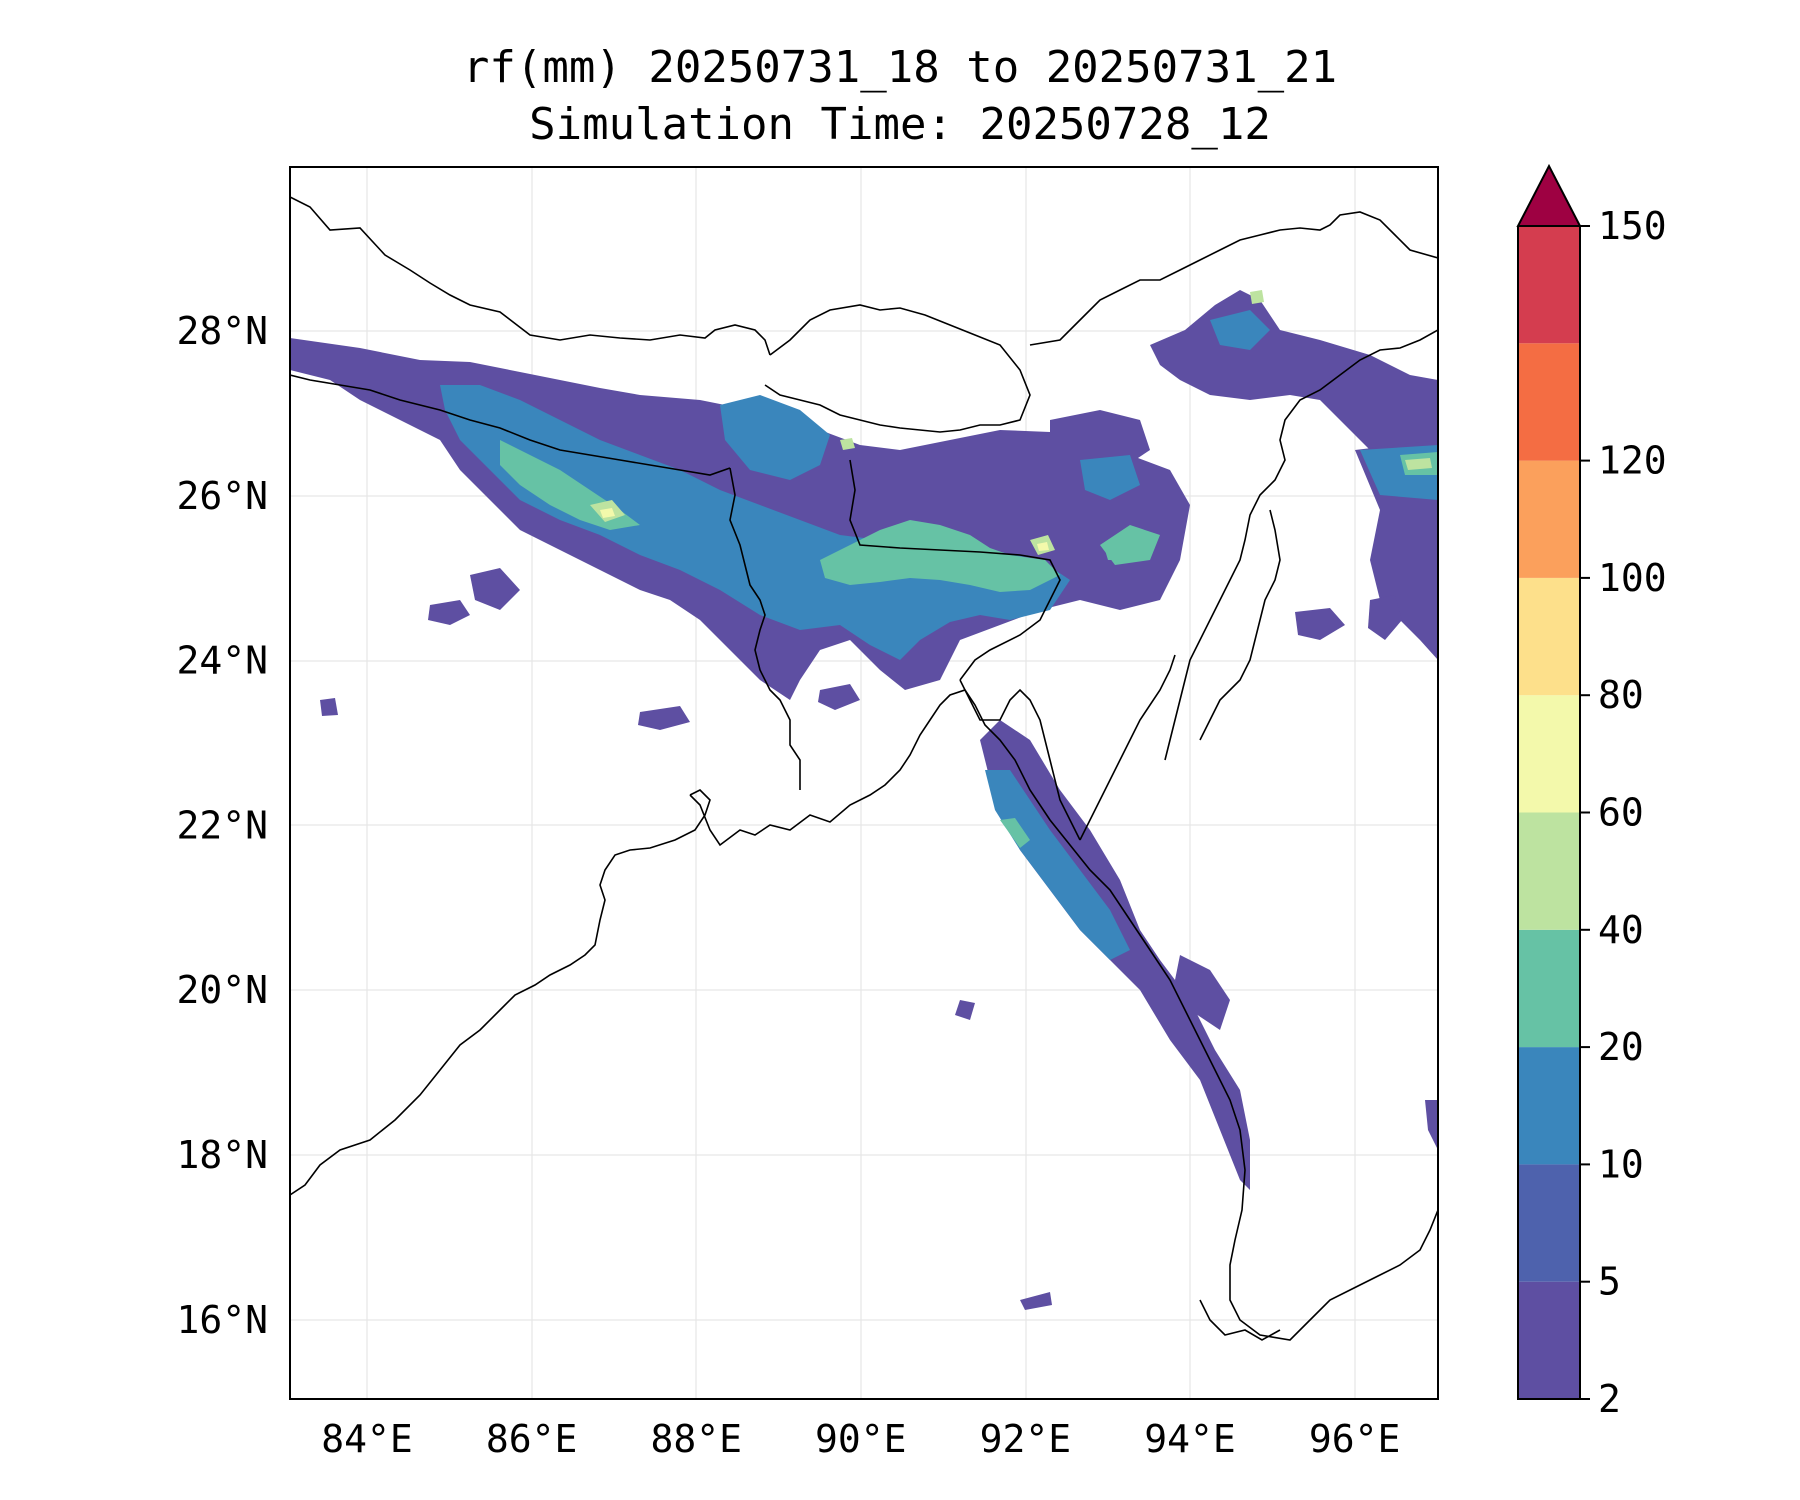 The width and height of the screenshot is (1800, 1500). Describe the element at coordinates (696, 1439) in the screenshot. I see `lon-tick-label: 88°E` at that location.